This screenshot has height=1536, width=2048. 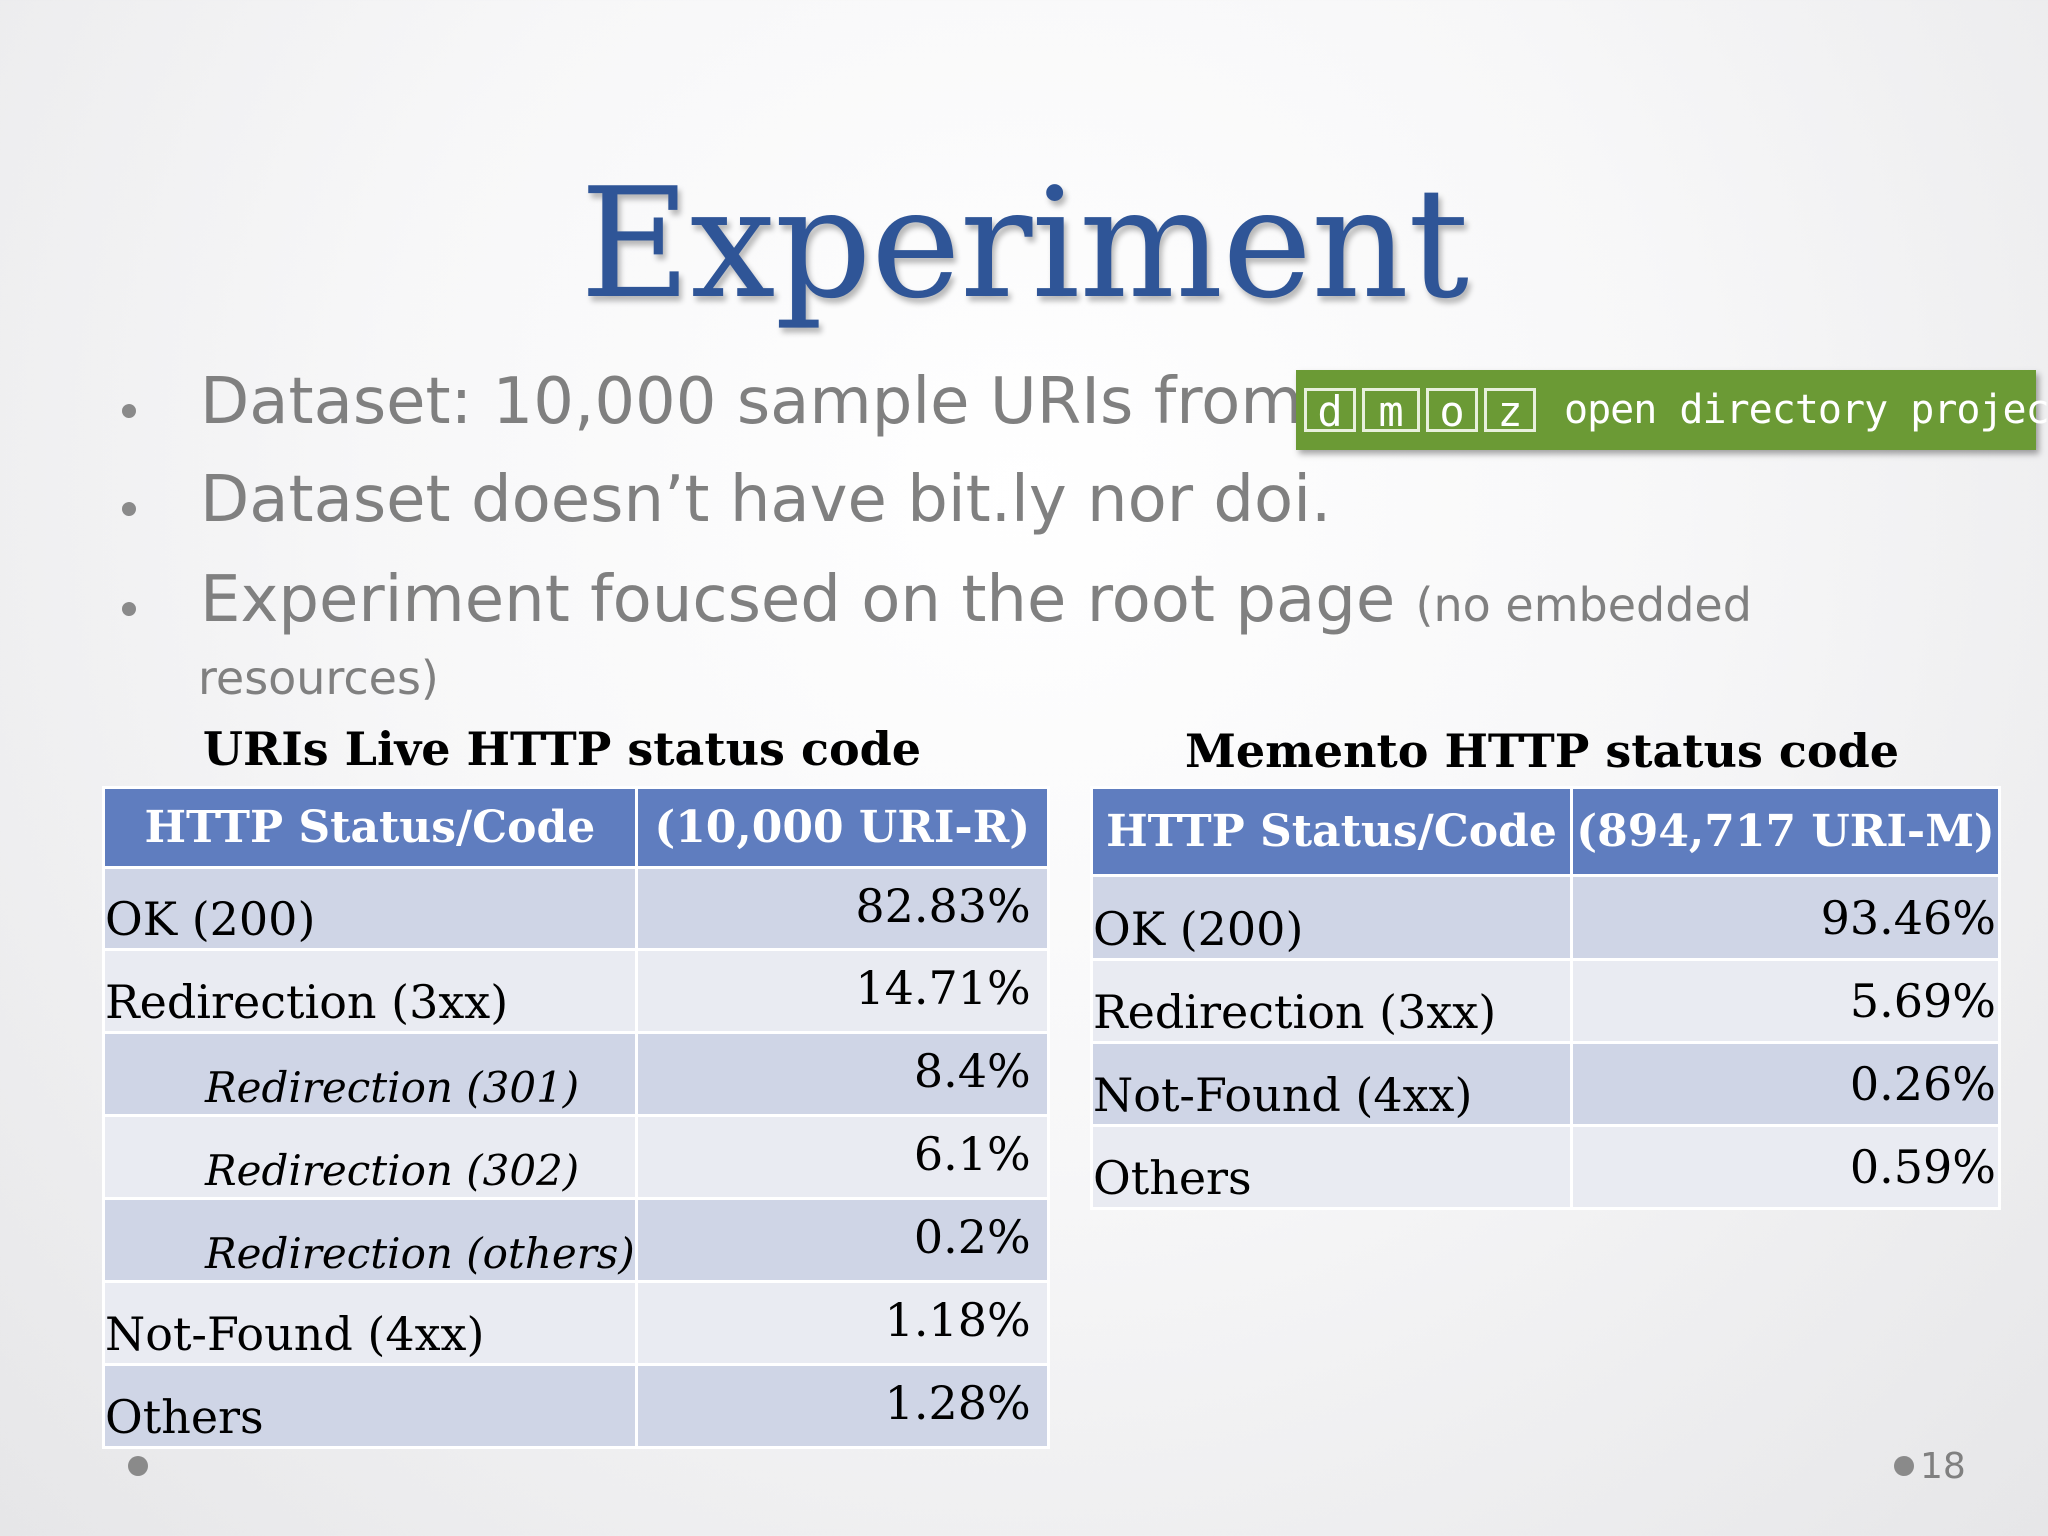 I want to click on right-table-title: Memento HTTP status code, so click(x=1542, y=751).